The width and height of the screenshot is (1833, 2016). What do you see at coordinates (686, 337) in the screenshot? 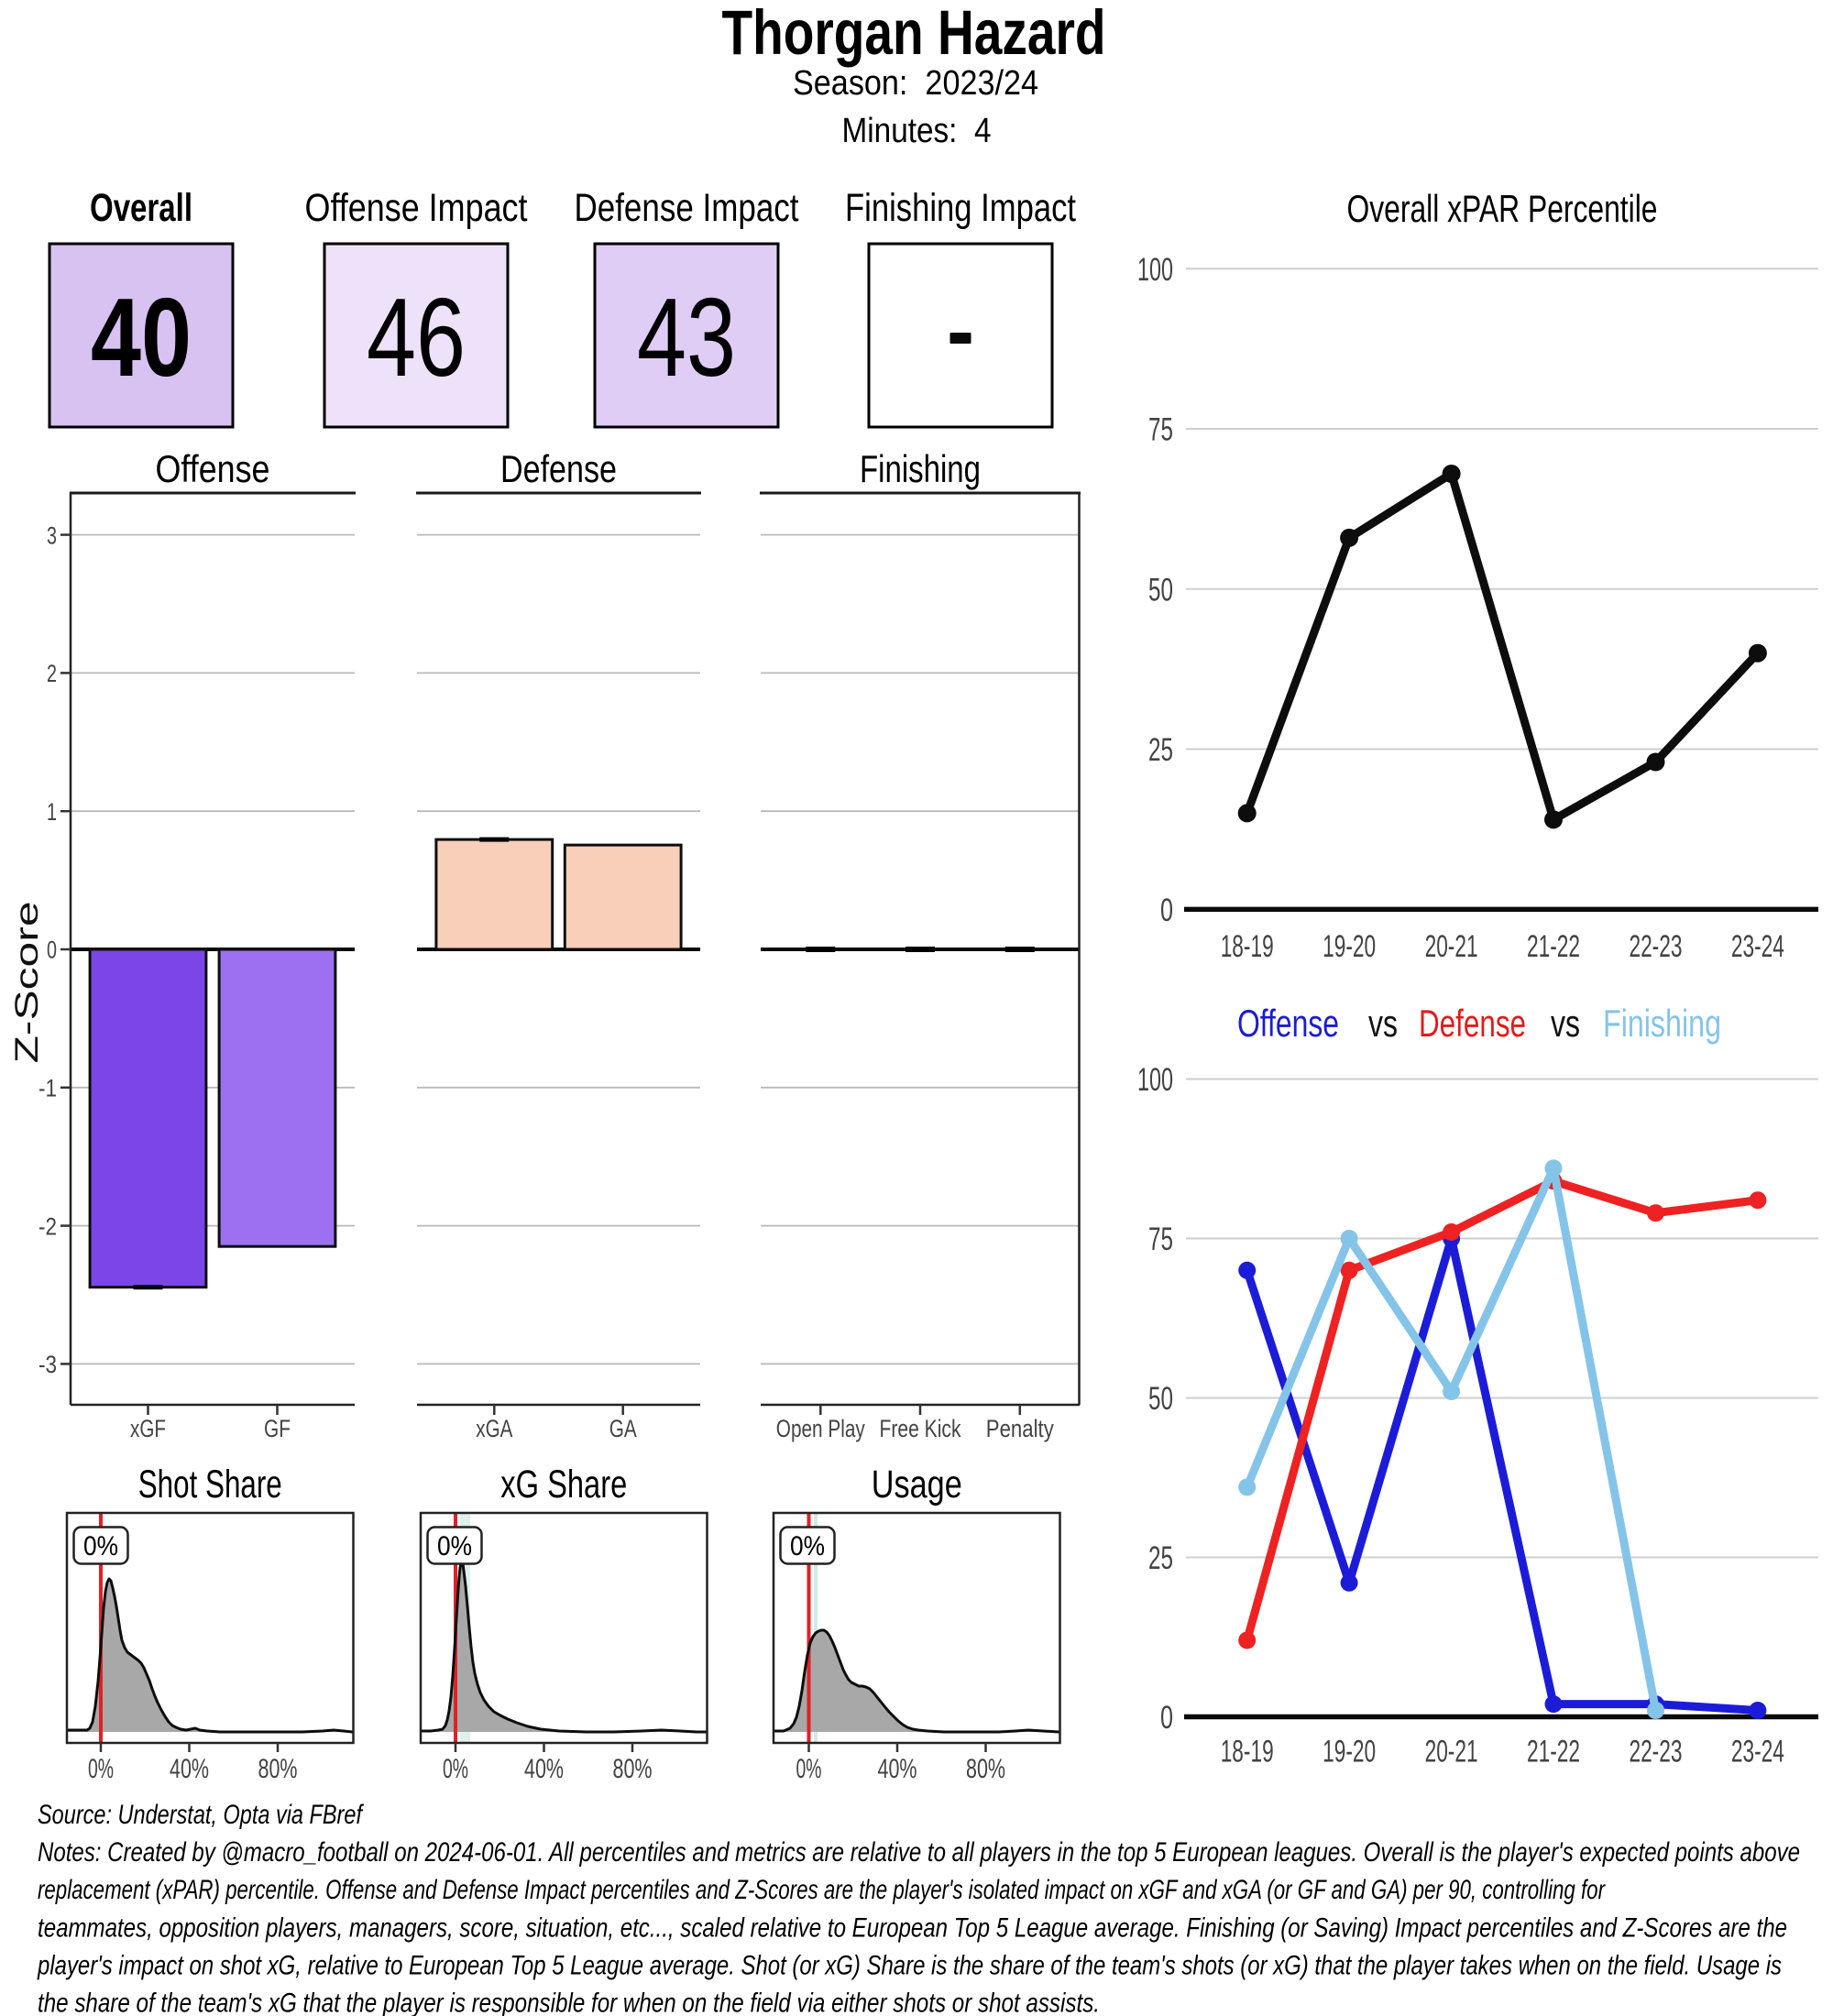
I see `svg-text: 43` at bounding box center [686, 337].